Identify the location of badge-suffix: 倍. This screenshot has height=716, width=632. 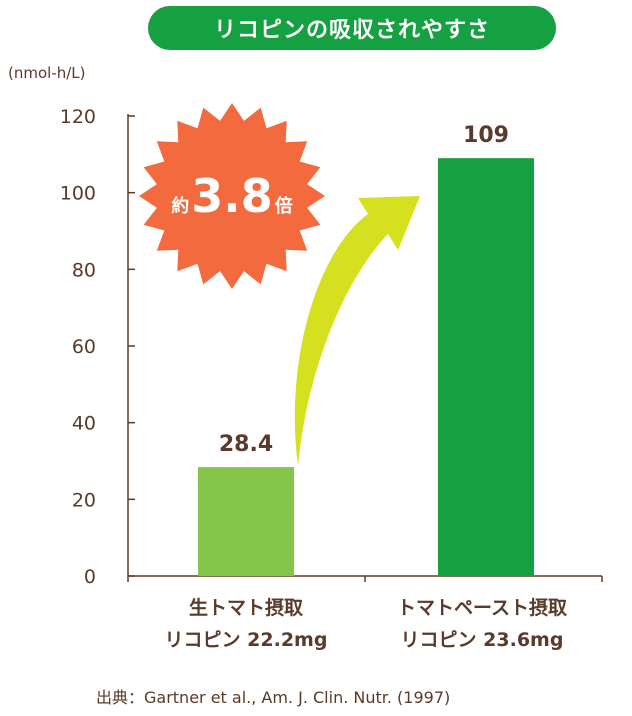
(284, 206).